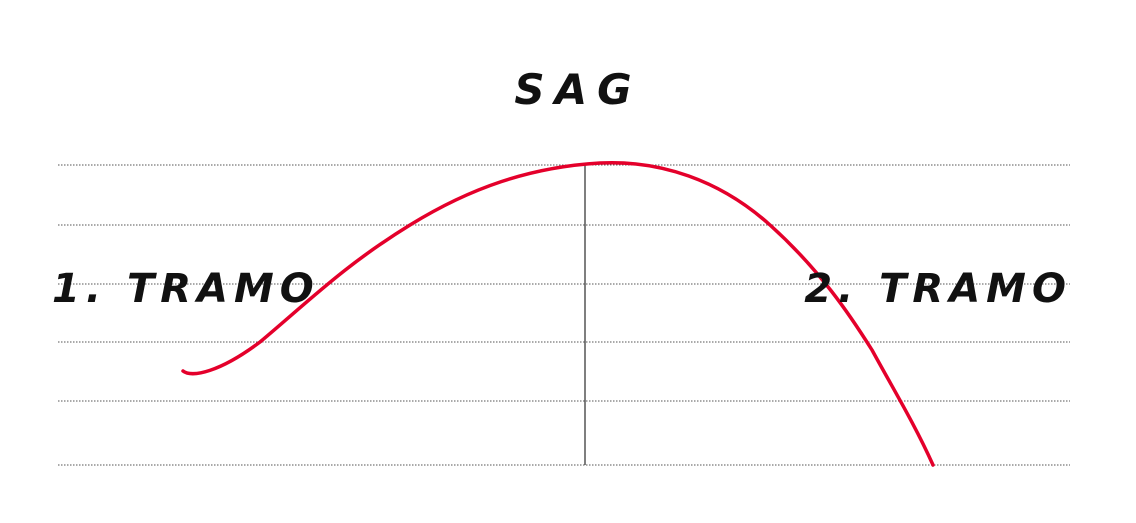  What do you see at coordinates (186, 289) in the screenshot?
I see `left-section-label: 1. TRAMO` at bounding box center [186, 289].